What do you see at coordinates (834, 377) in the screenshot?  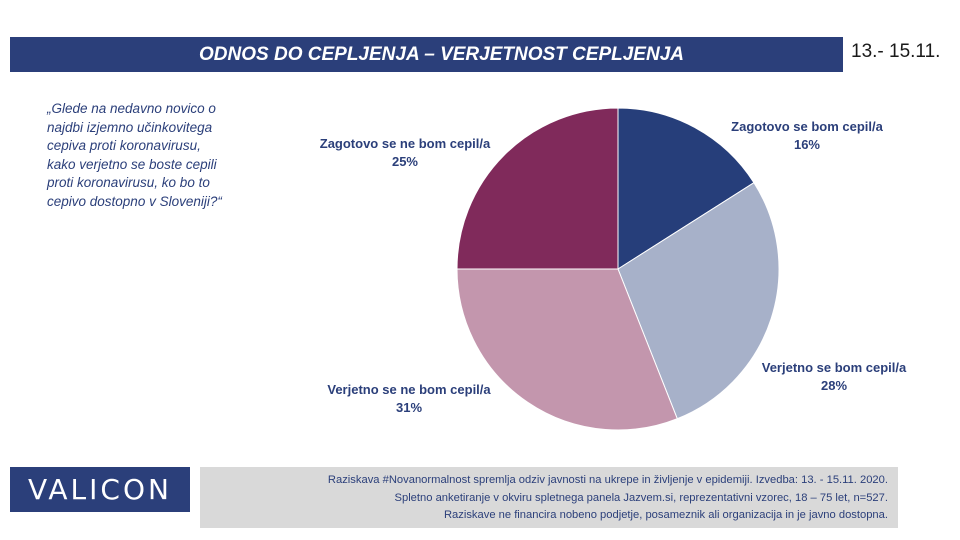 I see `slice-label-verjetno-bom: Verjetno se bom cepil/a 28%` at bounding box center [834, 377].